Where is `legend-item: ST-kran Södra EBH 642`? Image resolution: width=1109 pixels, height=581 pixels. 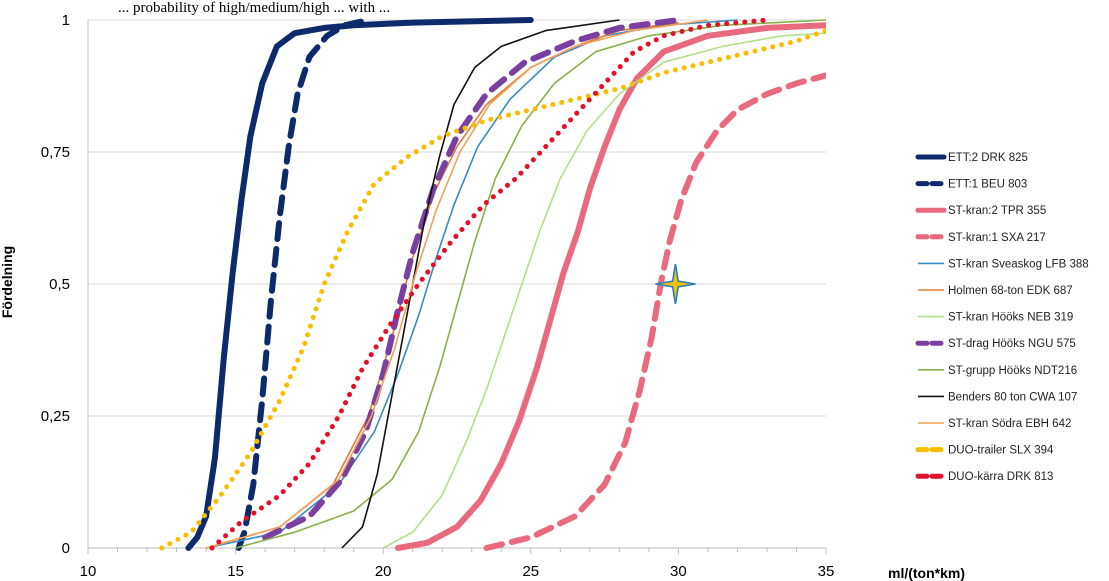
legend-item: ST-kran Södra EBH 642 is located at coordinates (994, 424).